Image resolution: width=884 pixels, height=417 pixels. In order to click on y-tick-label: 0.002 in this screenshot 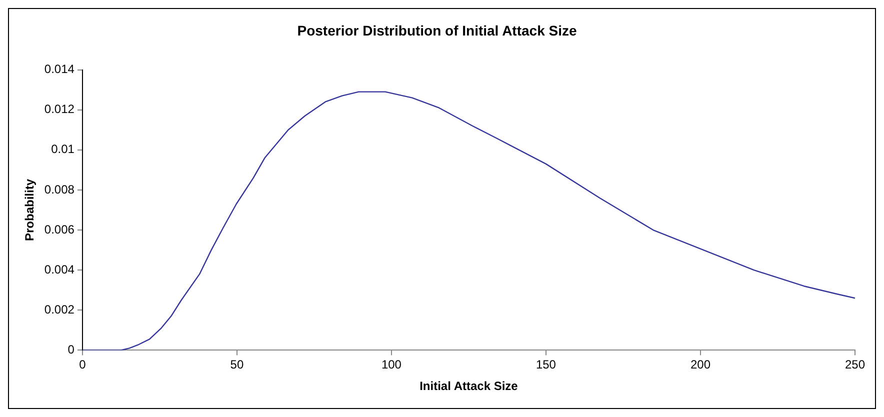, I will do `click(59, 309)`.